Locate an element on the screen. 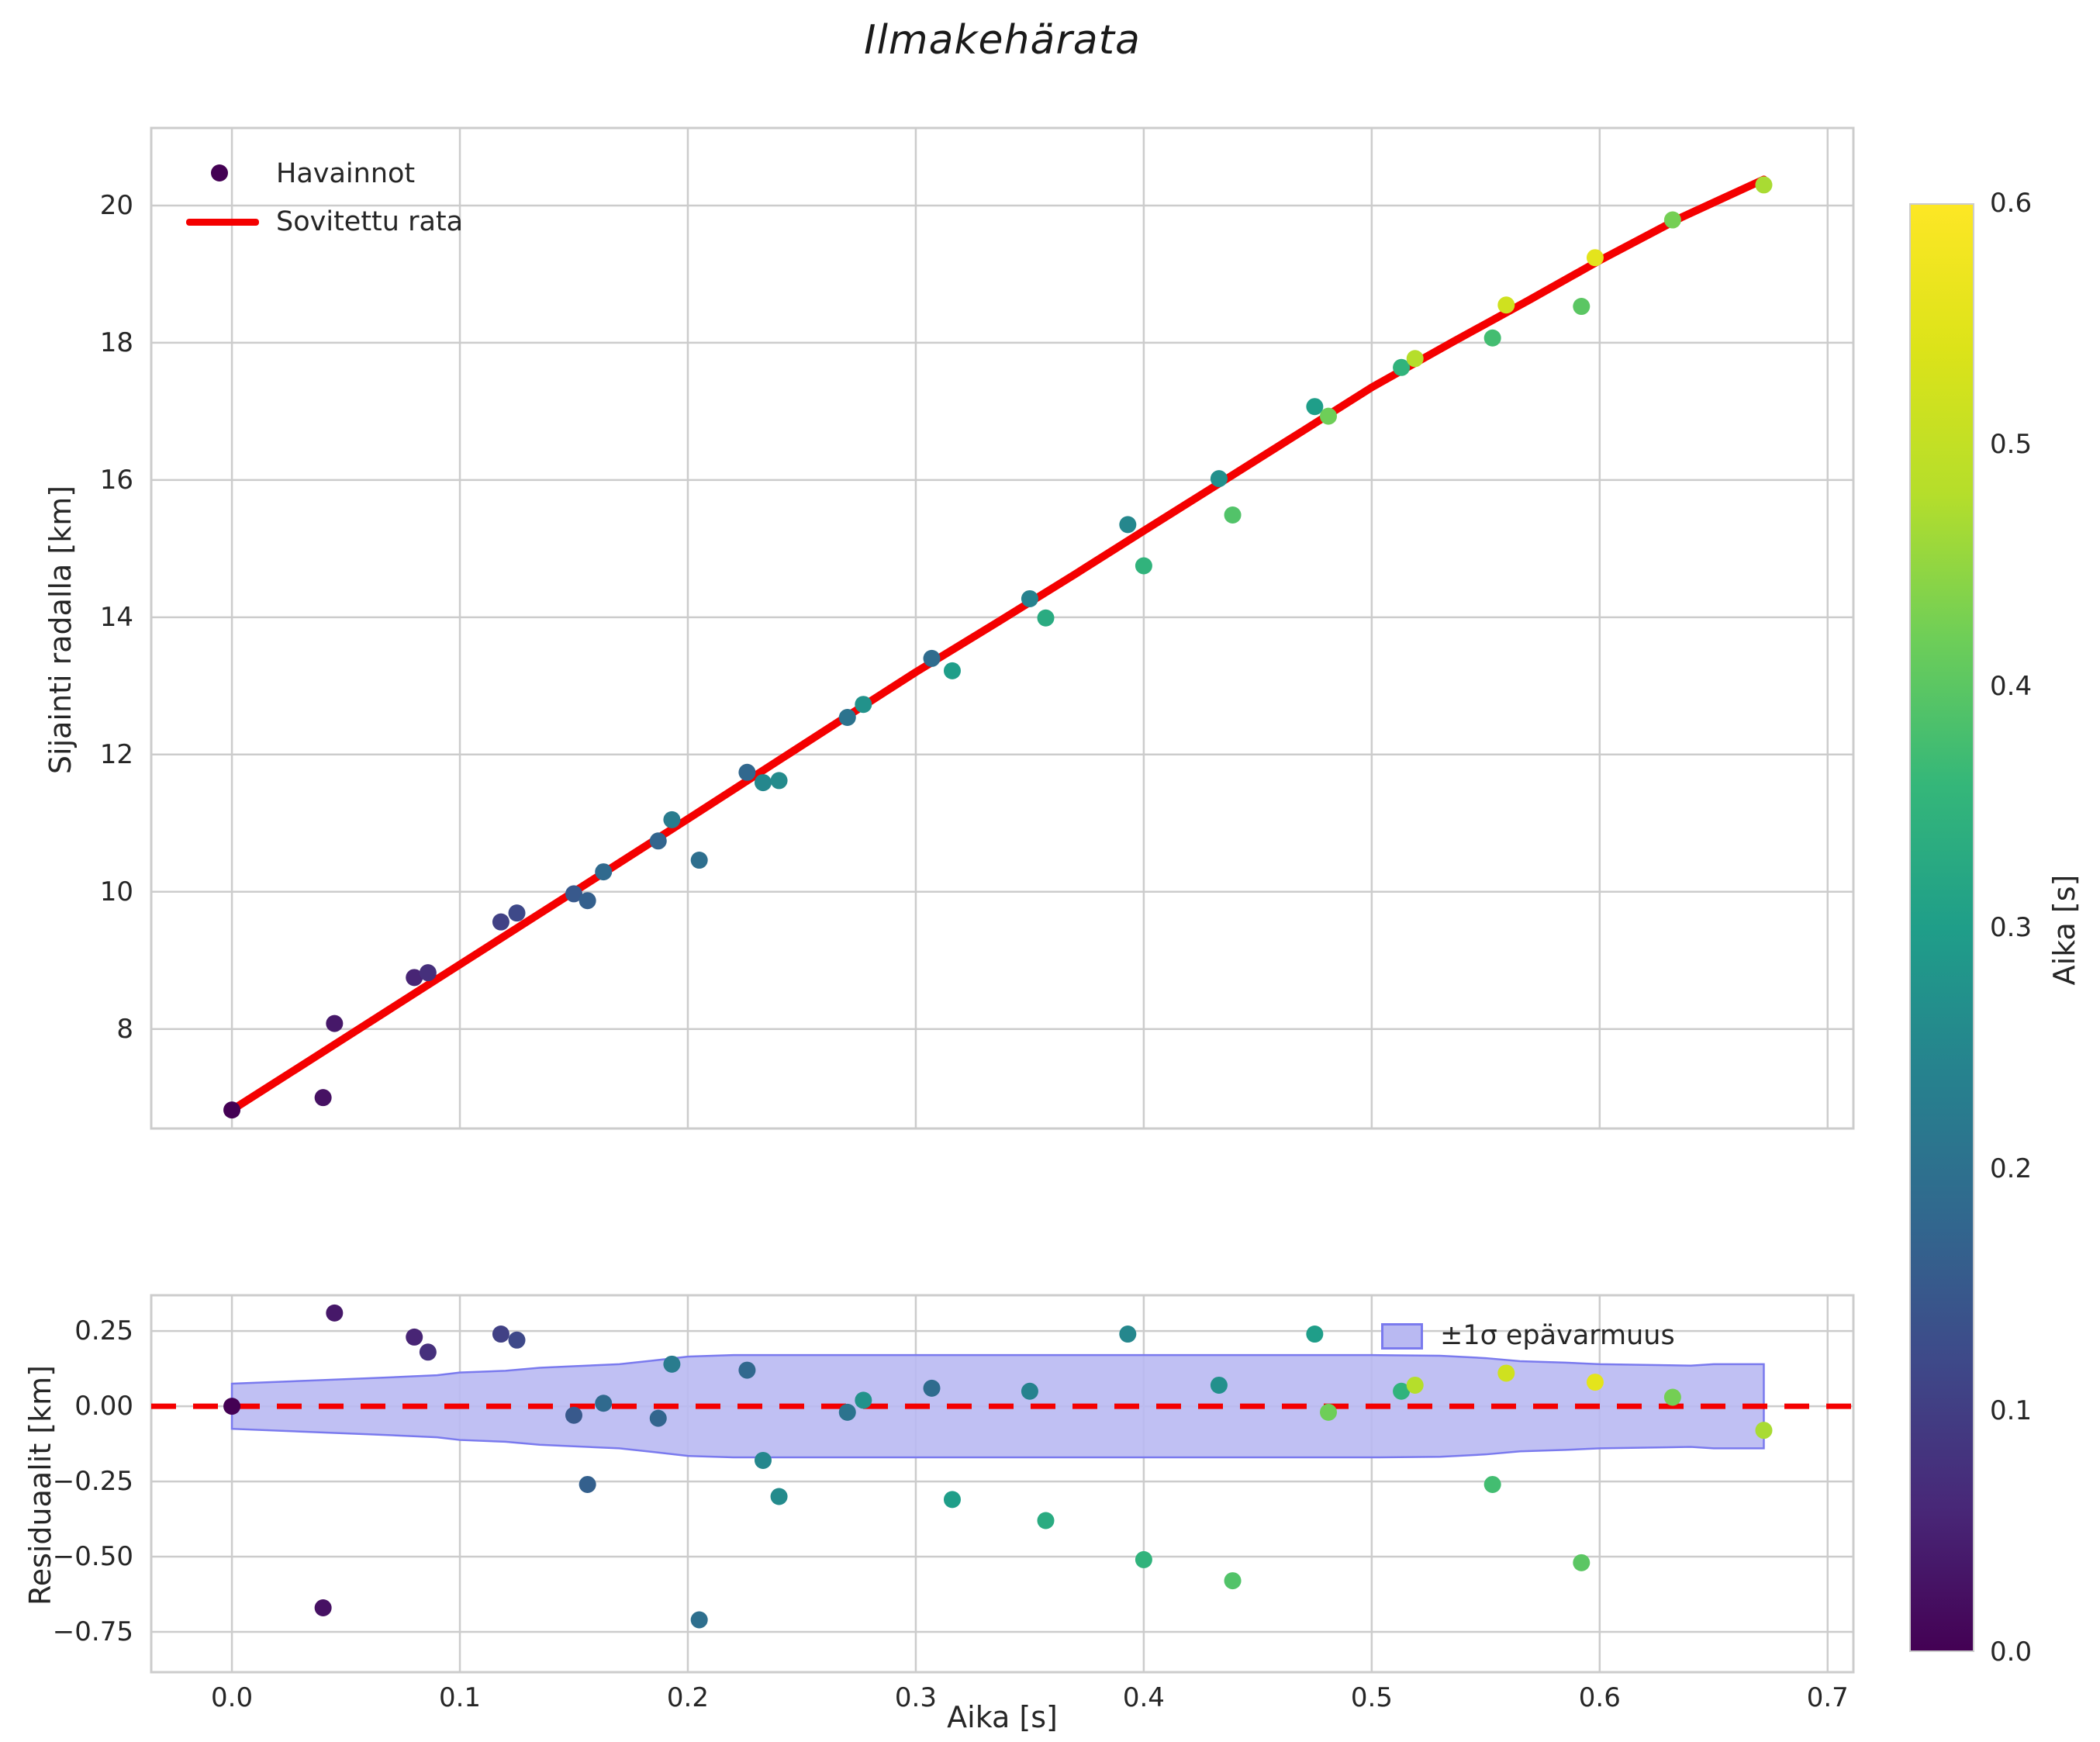  top-y-tick-label: 16 is located at coordinates (116, 480).